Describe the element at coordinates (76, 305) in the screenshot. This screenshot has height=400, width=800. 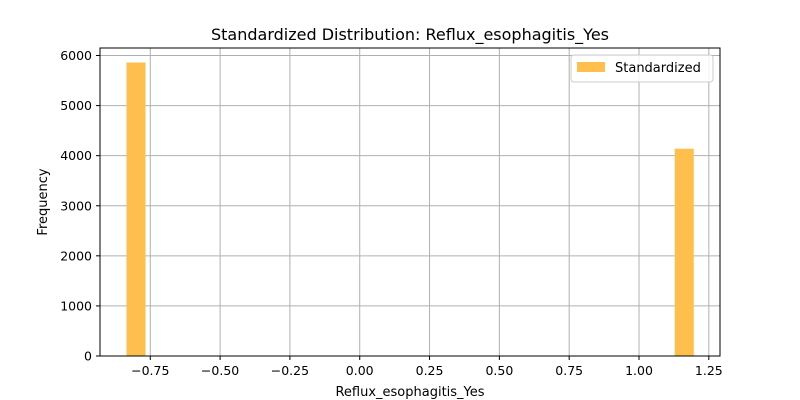
I see `y-tick-label: 1000` at that location.